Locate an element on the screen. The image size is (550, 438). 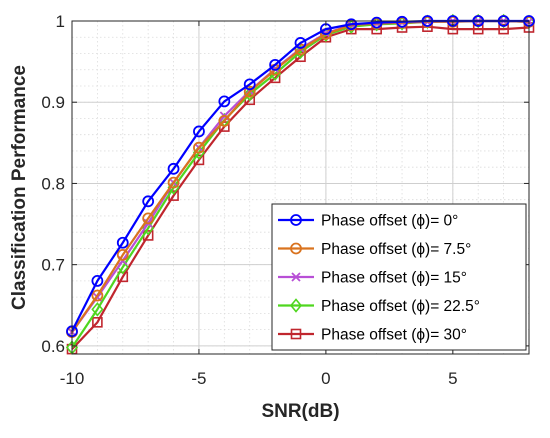
legend-item: Phase offset (ϕ)= 15° is located at coordinates (372, 278).